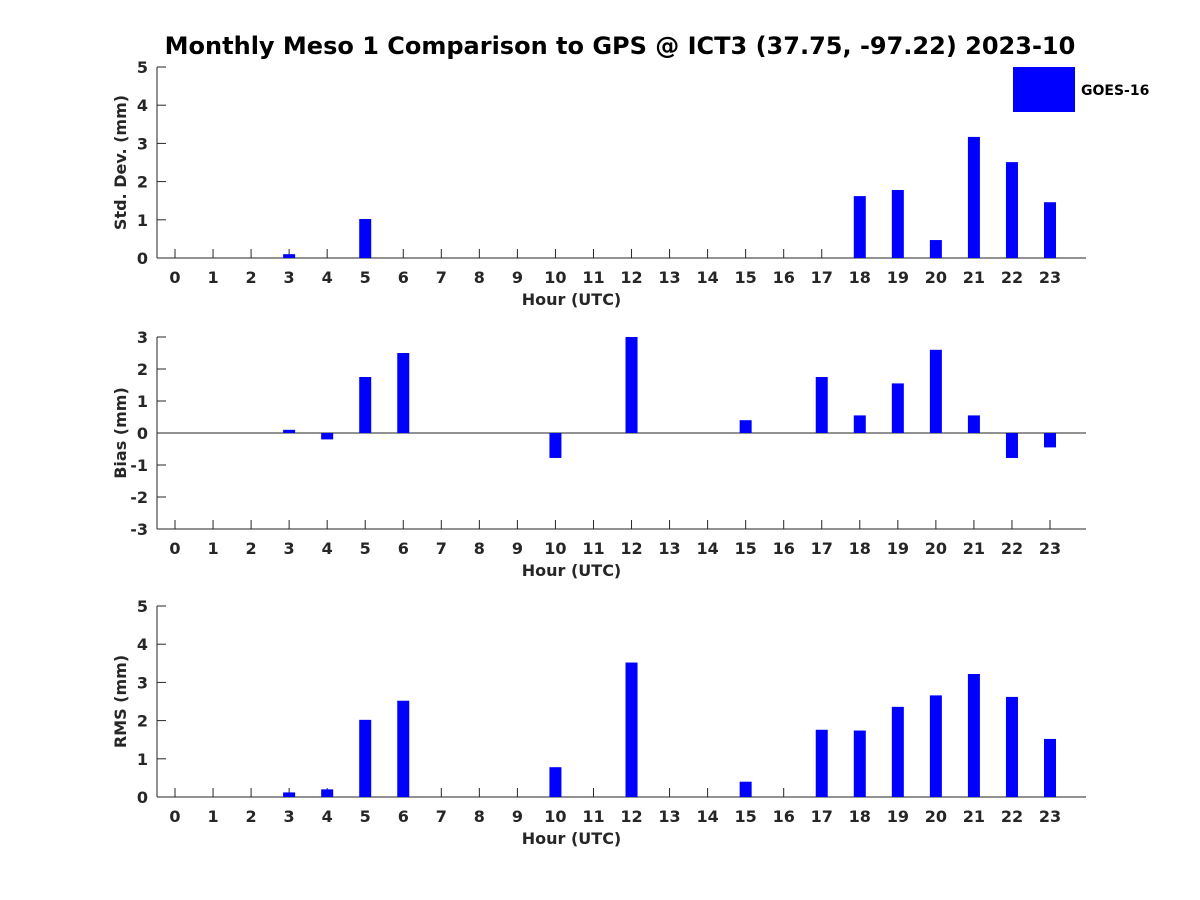 The height and width of the screenshot is (900, 1200). What do you see at coordinates (1044, 89) in the screenshot?
I see `legend-swatch` at bounding box center [1044, 89].